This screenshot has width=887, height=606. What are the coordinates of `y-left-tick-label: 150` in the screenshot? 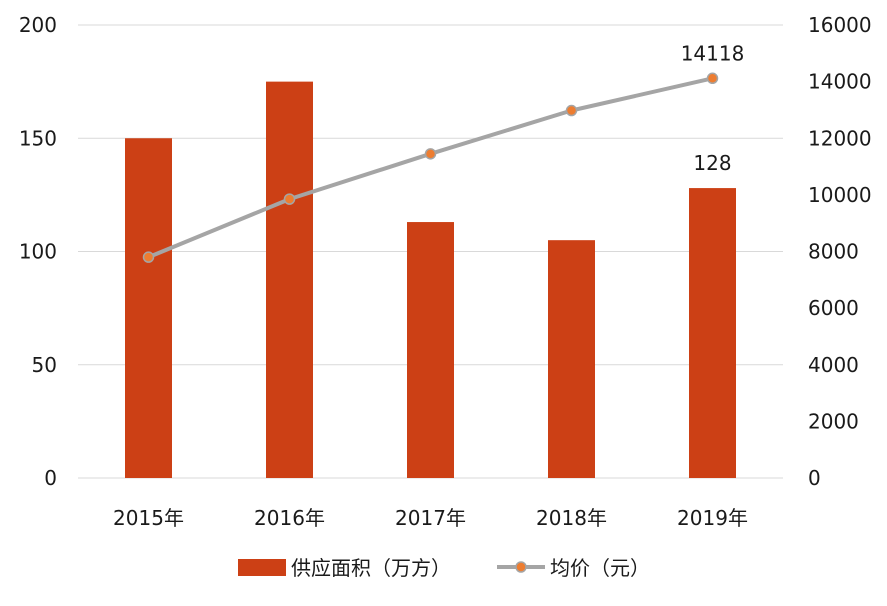 It's located at (38, 138).